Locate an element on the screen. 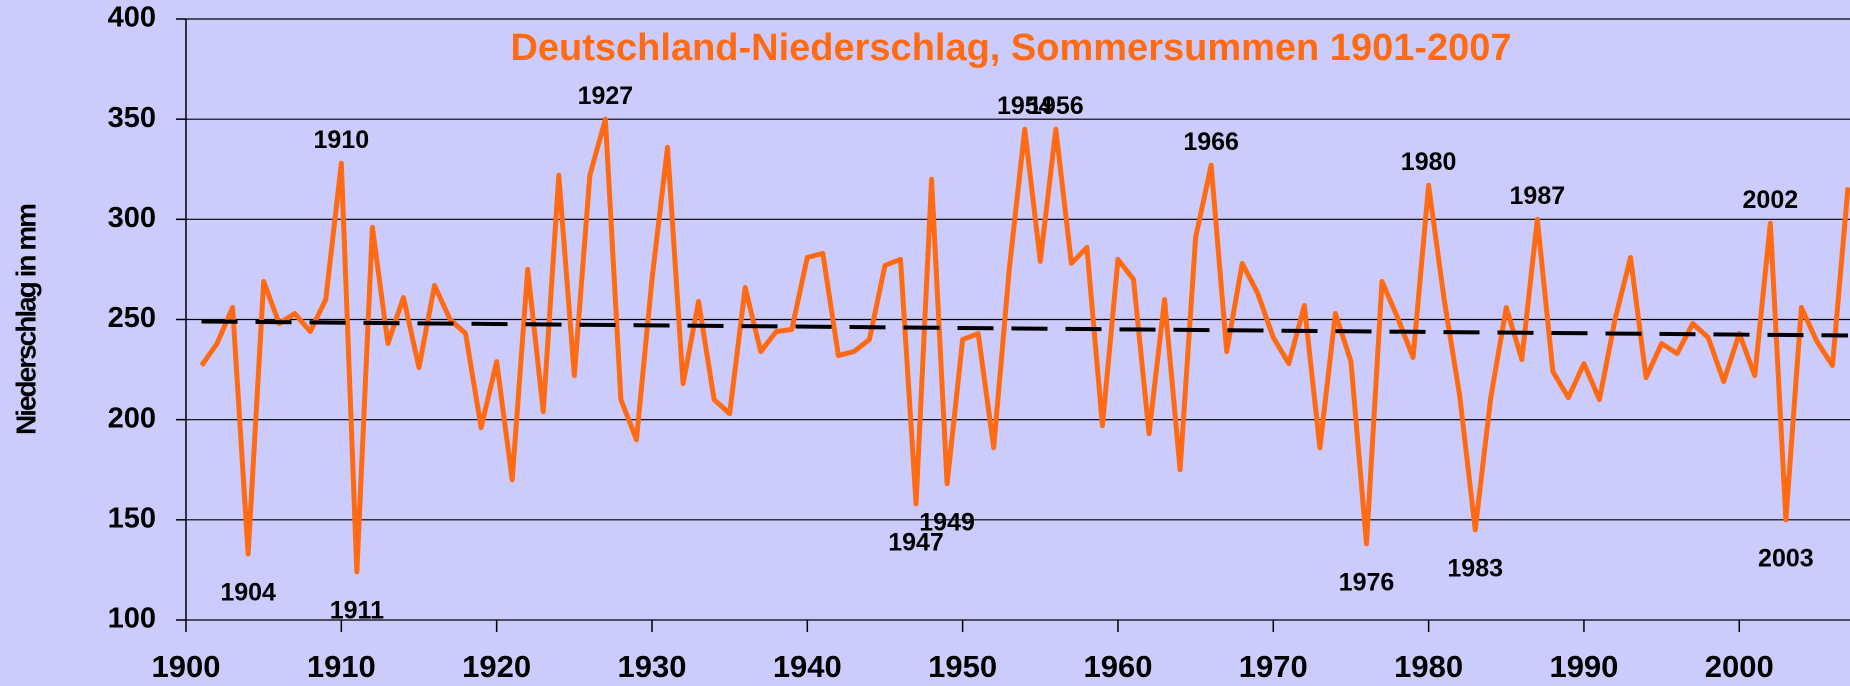 This screenshot has height=686, width=1850. x-tick-label: 1930 is located at coordinates (651, 666).